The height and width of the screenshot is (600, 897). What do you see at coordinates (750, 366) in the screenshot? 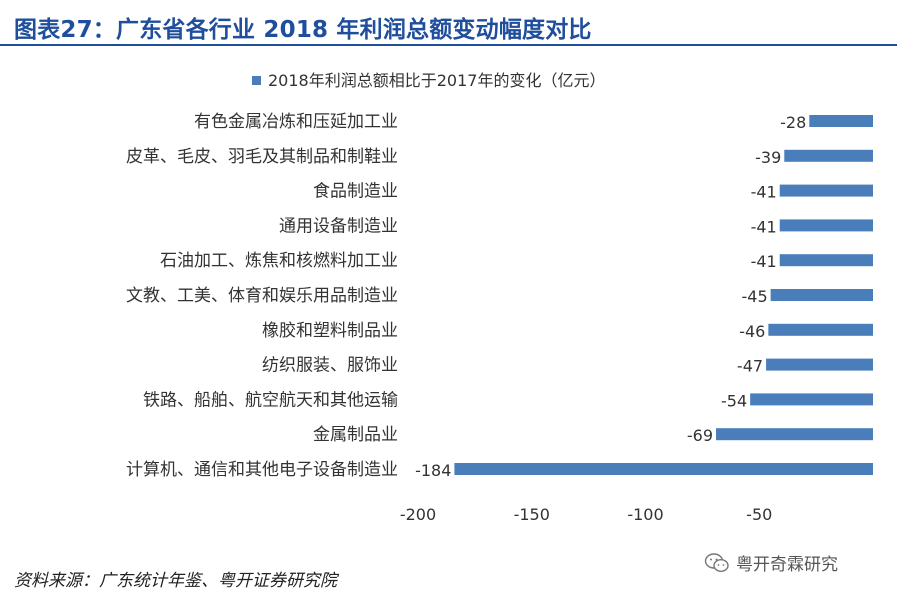
I see `data-label: -47` at bounding box center [750, 366].